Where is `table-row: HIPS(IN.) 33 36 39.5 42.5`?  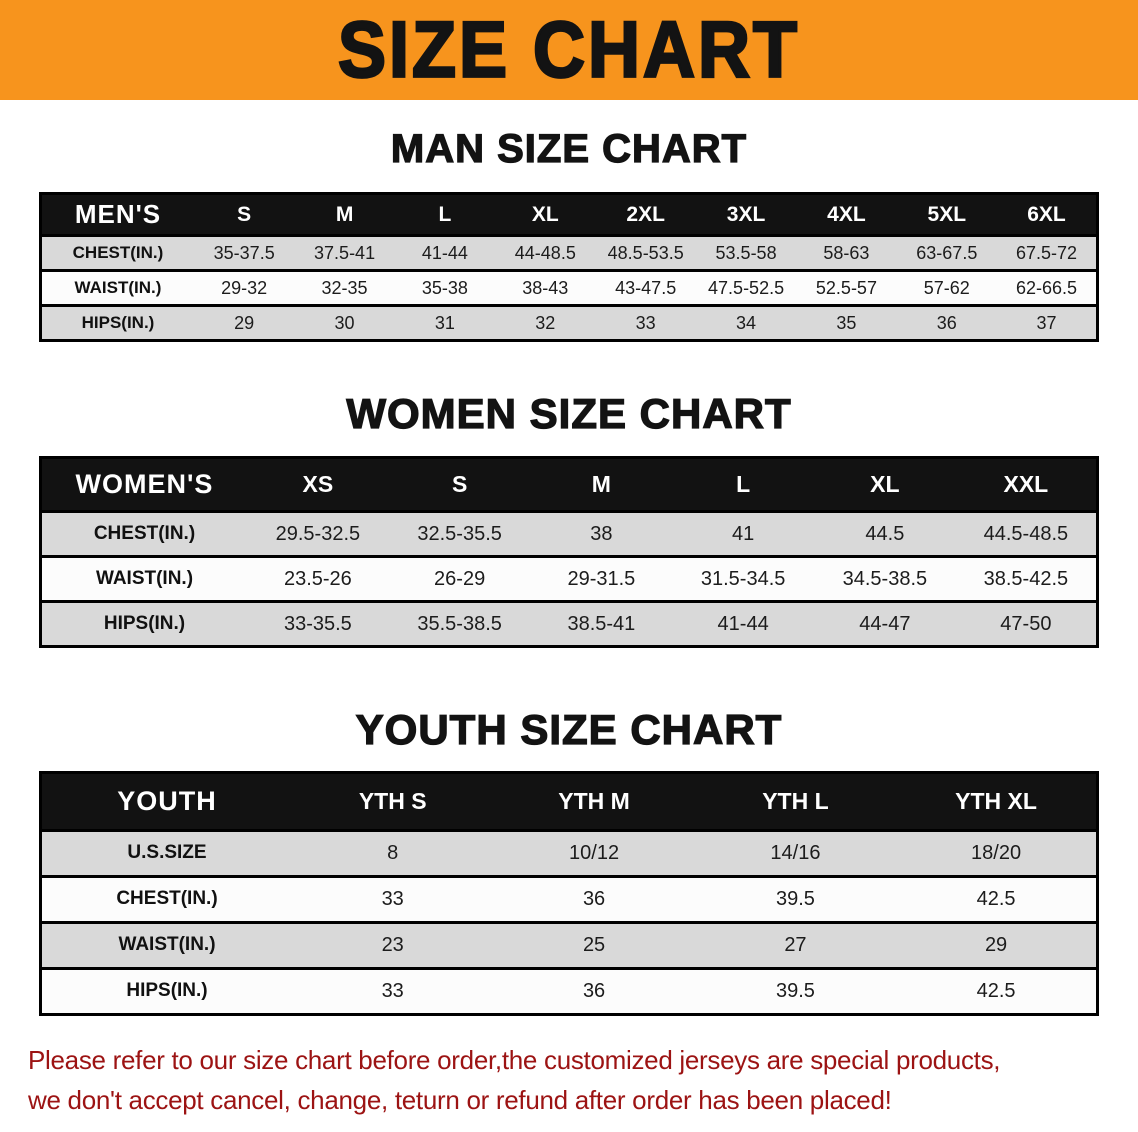
table-row: HIPS(IN.) 33 36 39.5 42.5 is located at coordinates (569, 991).